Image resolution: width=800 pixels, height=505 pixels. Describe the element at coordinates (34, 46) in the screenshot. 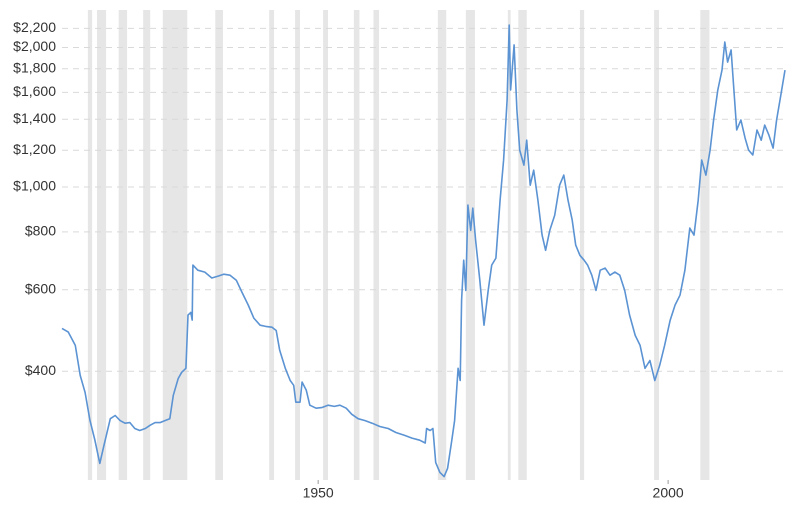

I see `y-tick-label: $2,000` at that location.